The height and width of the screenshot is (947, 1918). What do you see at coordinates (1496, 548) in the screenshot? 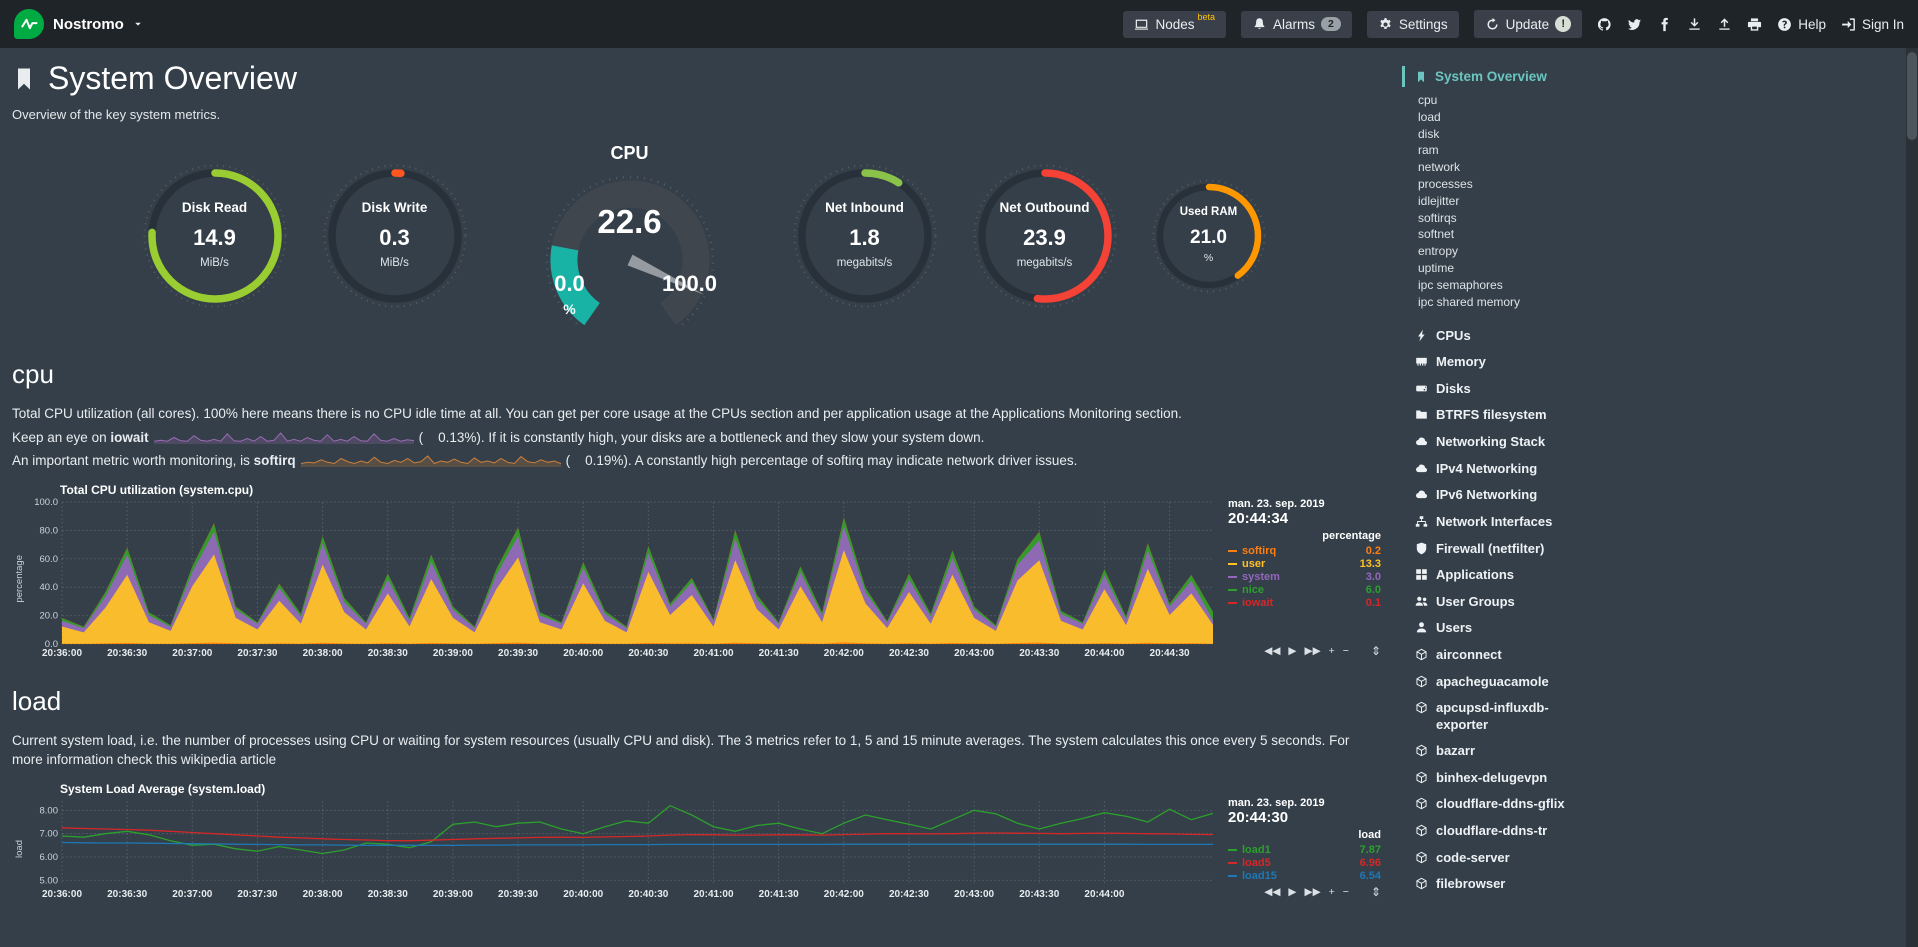
I see `sidebar-item-firewall-netfilter: Firewall (netfilter)` at bounding box center [1496, 548].